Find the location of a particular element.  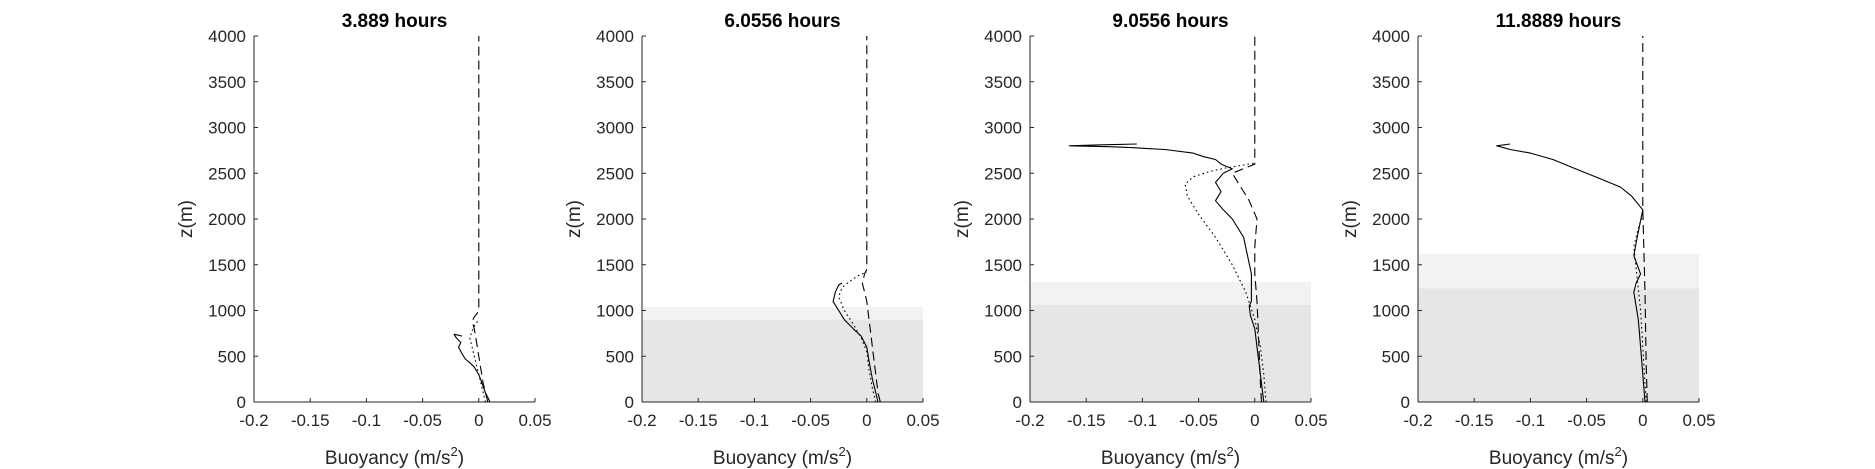

chart-title: 6.0556 hours is located at coordinates (782, 21).